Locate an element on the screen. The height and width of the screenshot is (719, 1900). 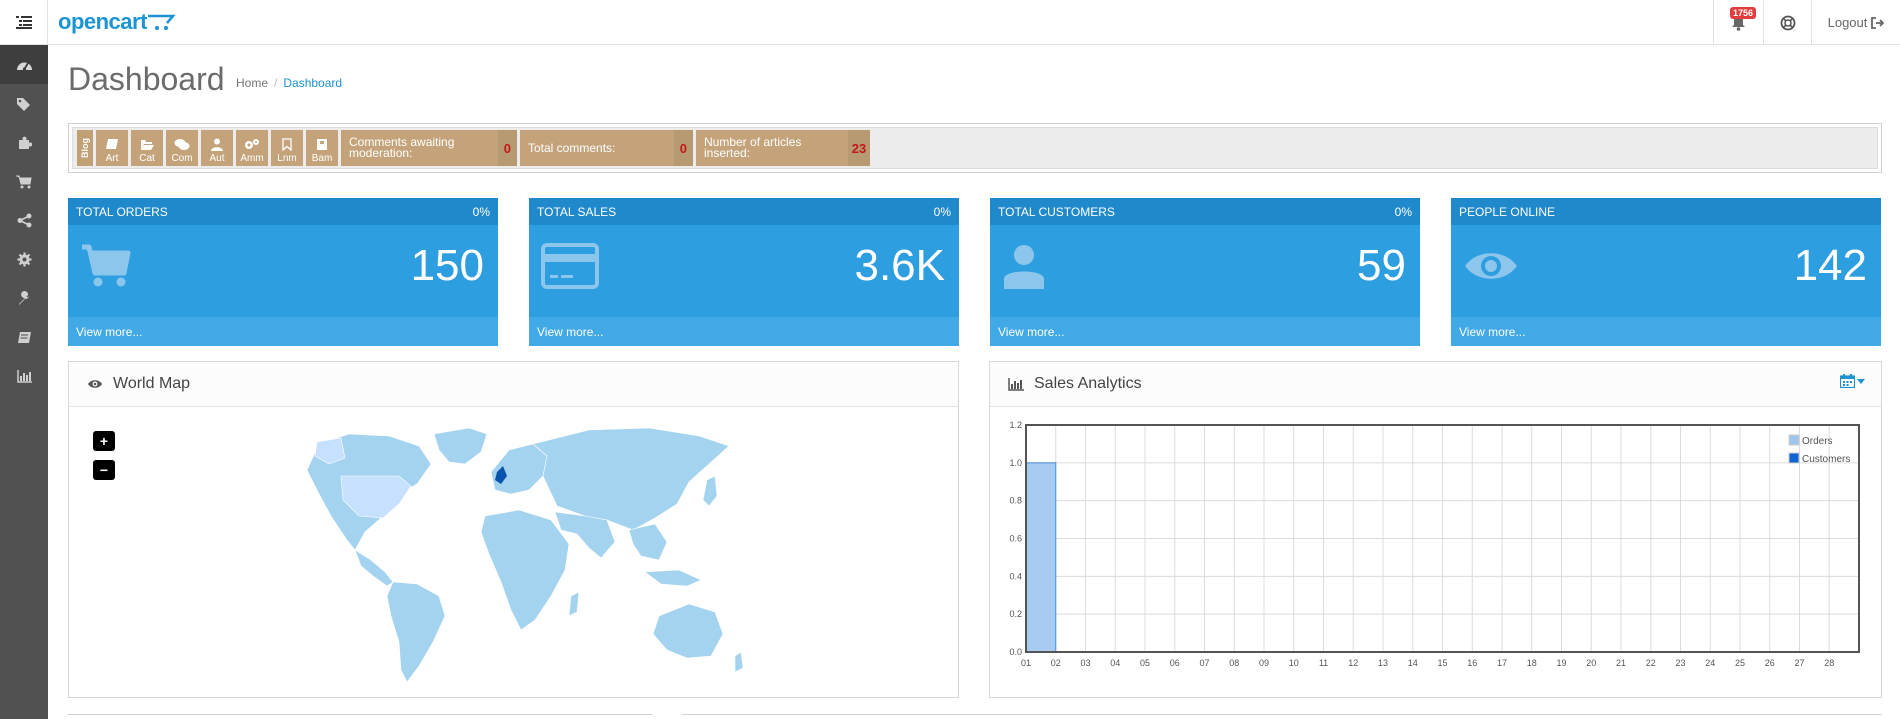
chart-bar is located at coordinates (1041, 557).